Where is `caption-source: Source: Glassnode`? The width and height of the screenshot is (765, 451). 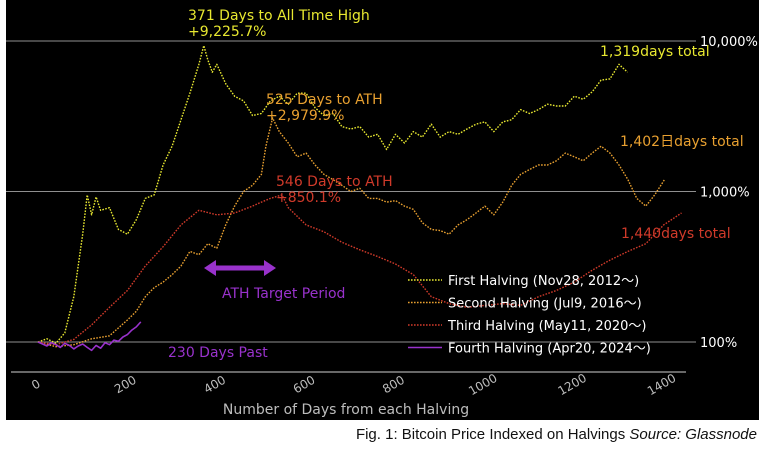 caption-source: Source: Glassnode is located at coordinates (693, 434).